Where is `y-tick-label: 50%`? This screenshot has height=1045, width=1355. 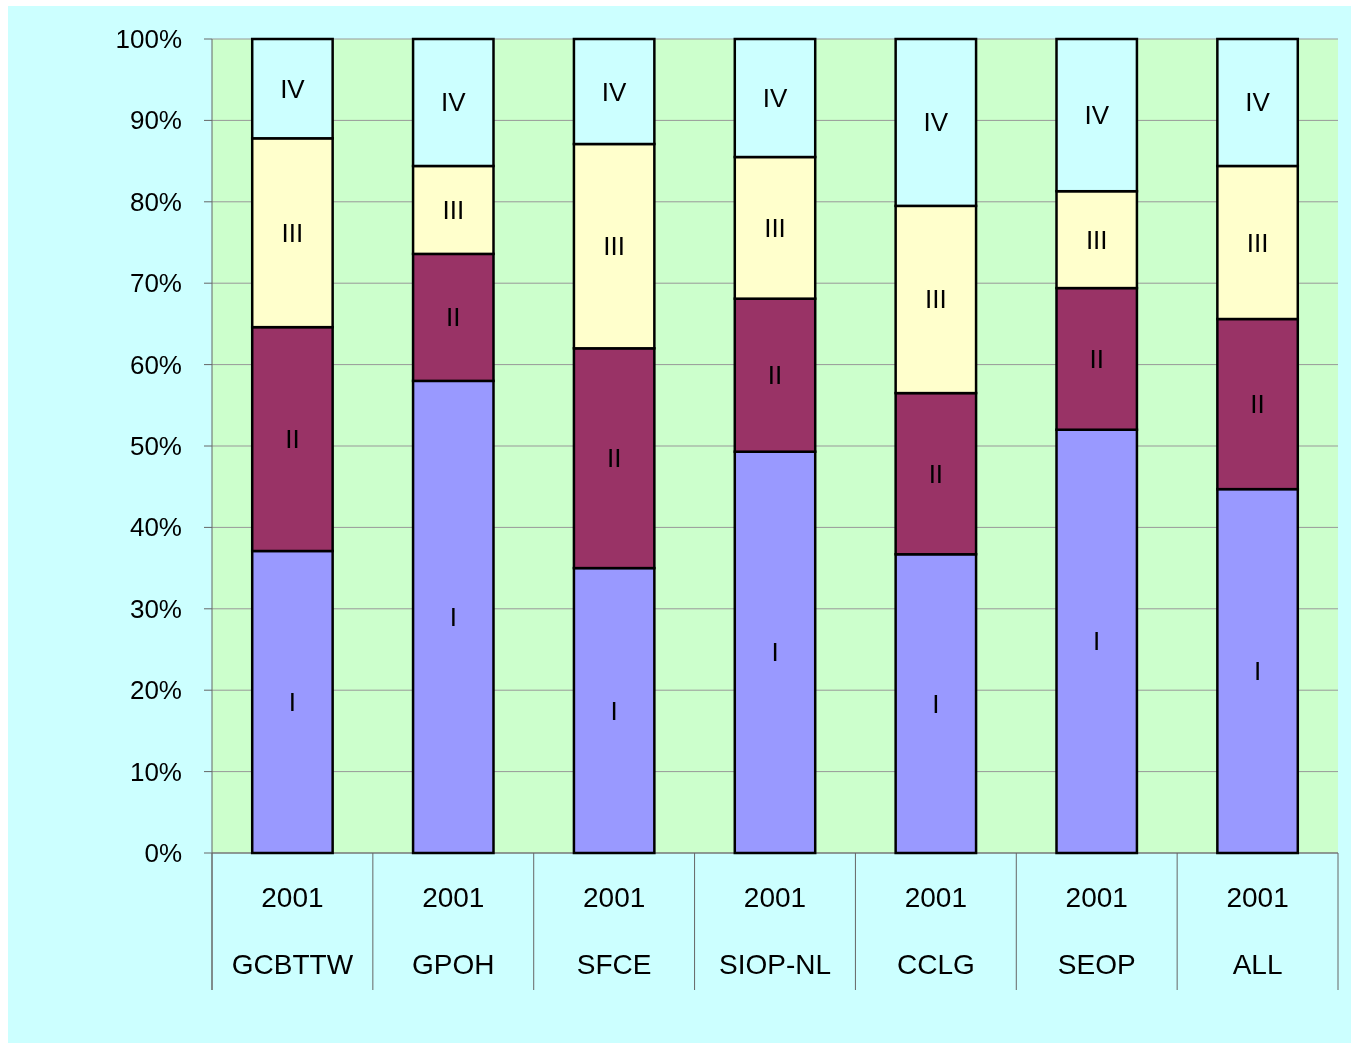
y-tick-label: 50% is located at coordinates (155, 446).